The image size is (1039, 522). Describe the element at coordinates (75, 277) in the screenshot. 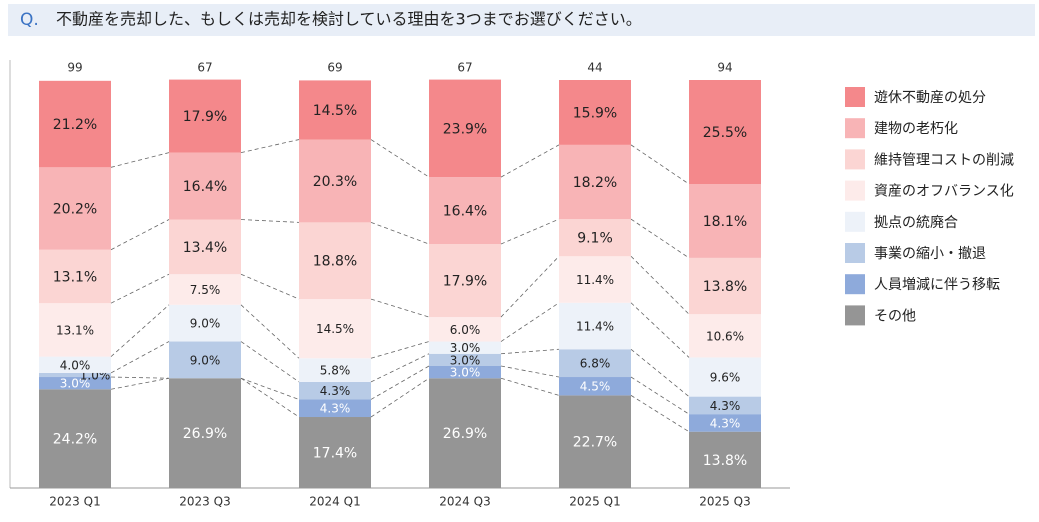

I see `data-label: 13.1%` at that location.